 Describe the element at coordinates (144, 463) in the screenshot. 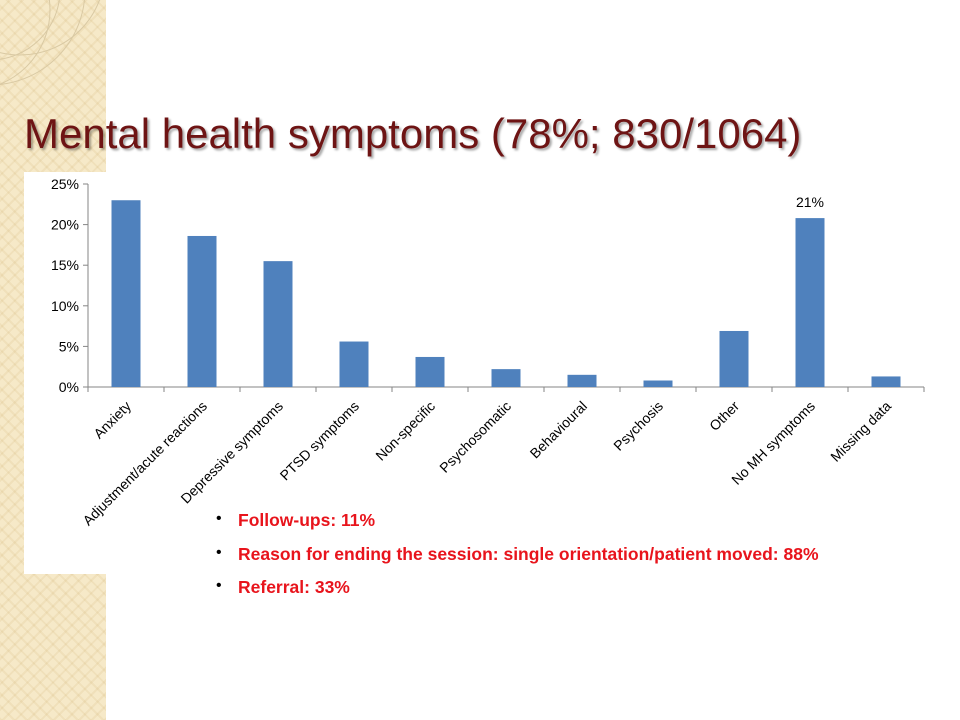

I see `x-category-label: Adjustment/acute reactions` at that location.